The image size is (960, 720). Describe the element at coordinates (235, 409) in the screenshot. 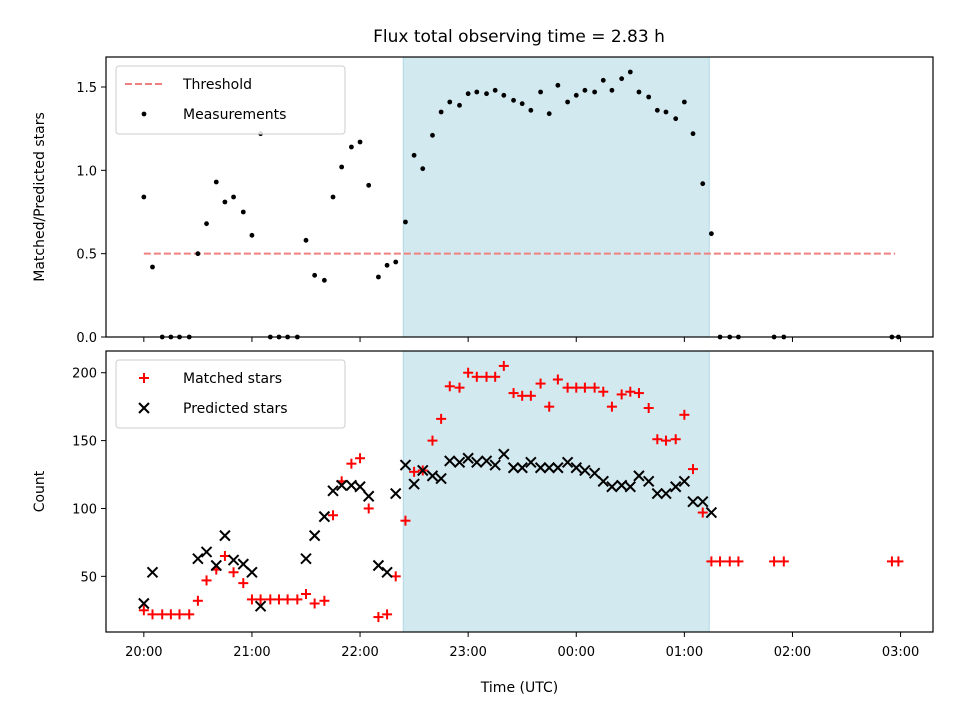

I see `legend-label: Predicted stars` at that location.